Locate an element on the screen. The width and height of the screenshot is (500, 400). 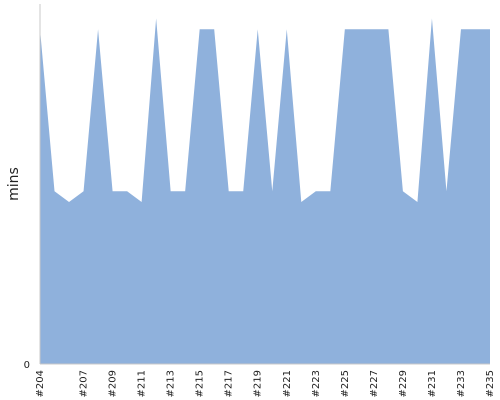
x-tick-label-235: #235 is located at coordinates (490, 383).